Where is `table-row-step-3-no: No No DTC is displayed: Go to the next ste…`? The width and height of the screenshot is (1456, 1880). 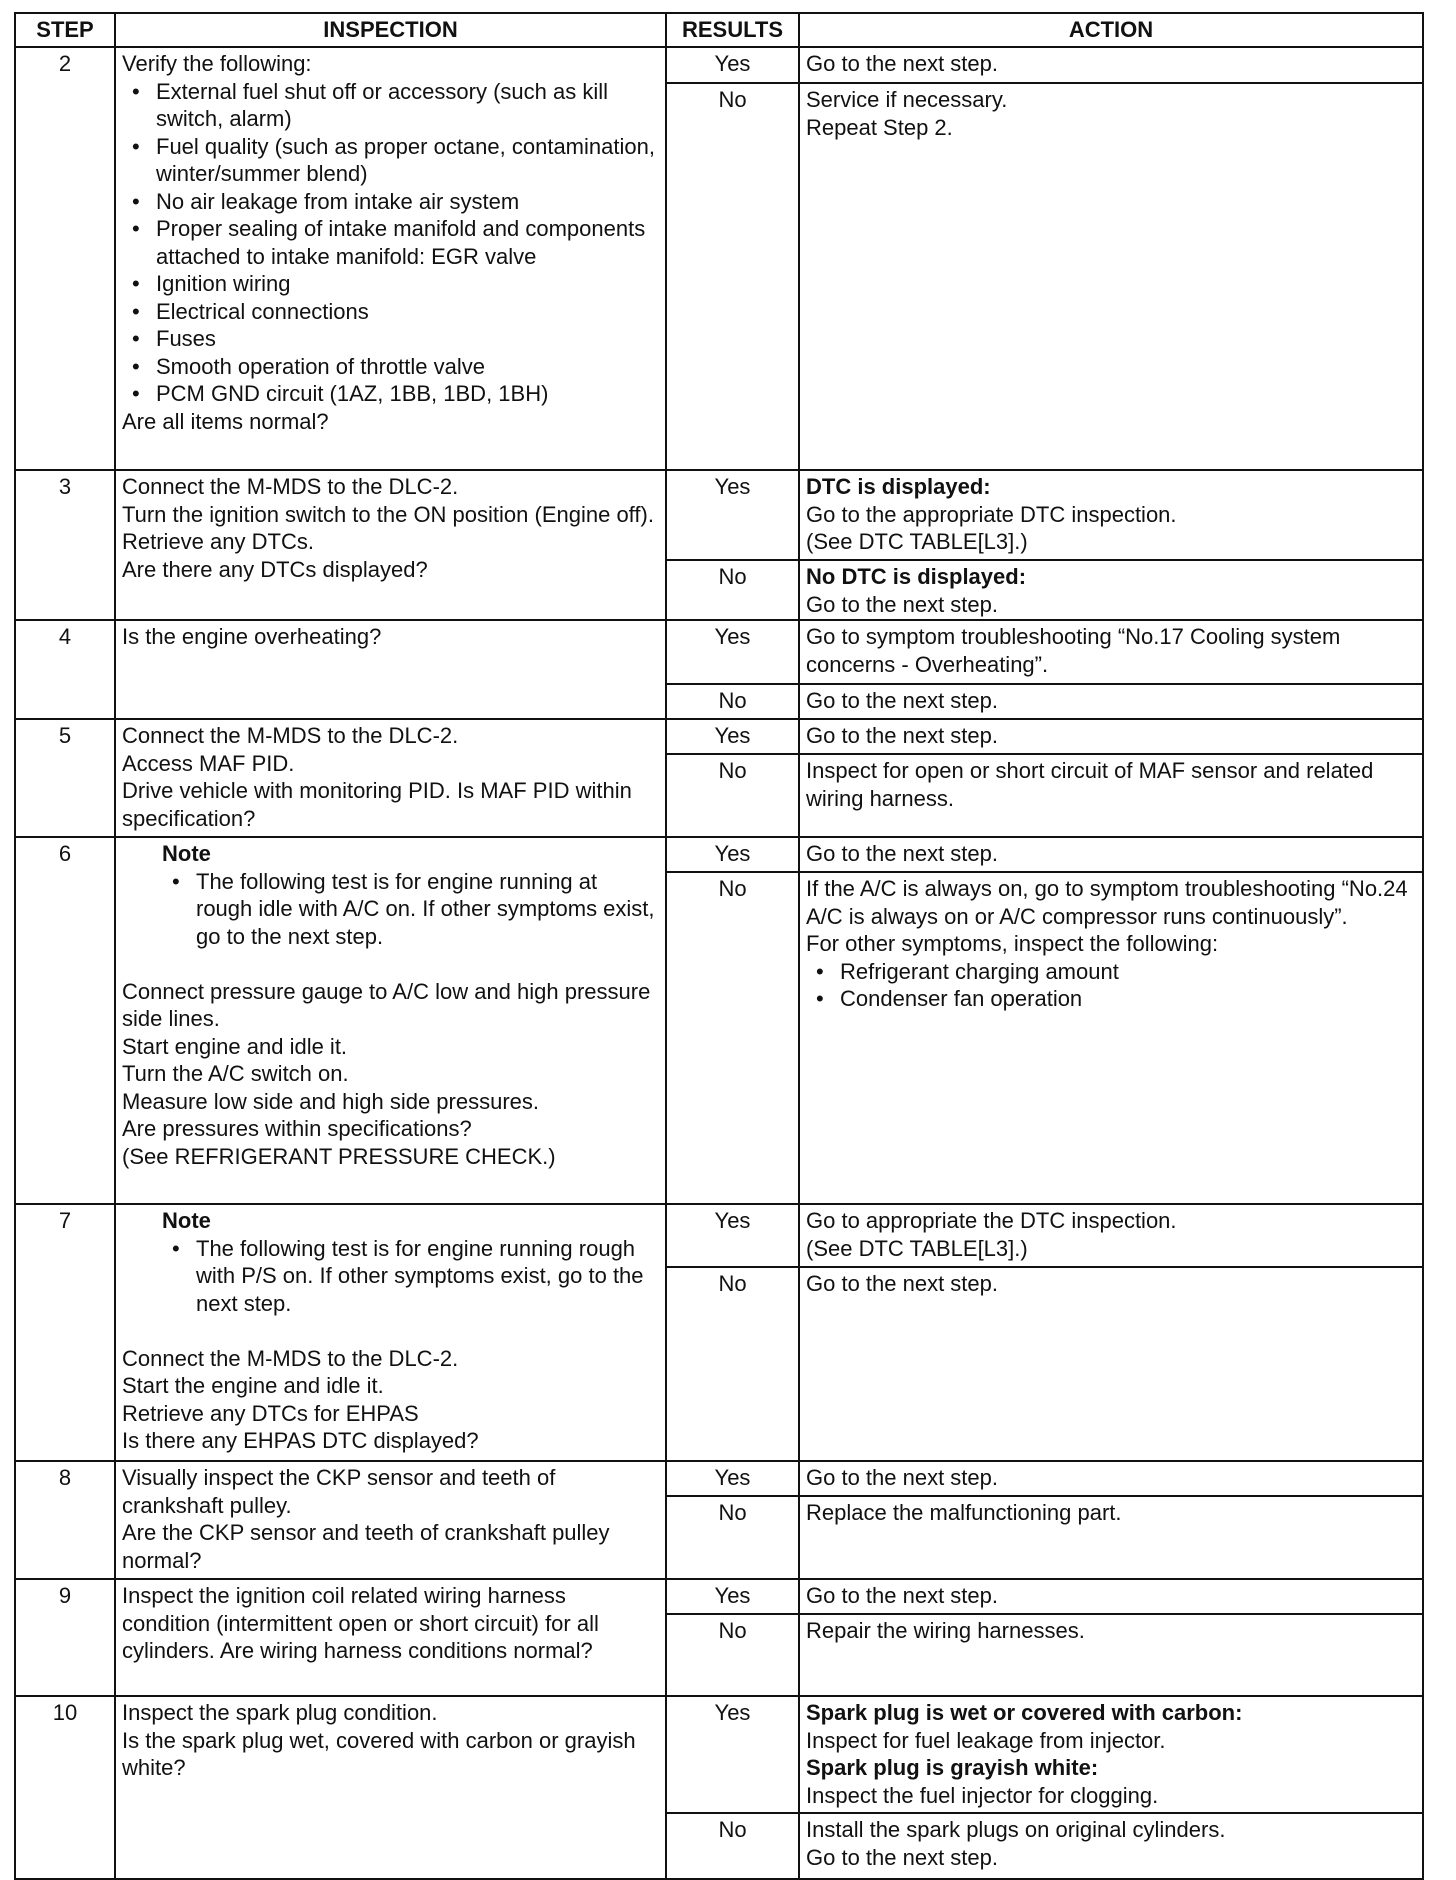 table-row-step-3-no: No No DTC is displayed: Go to the next ste… is located at coordinates (719, 590).